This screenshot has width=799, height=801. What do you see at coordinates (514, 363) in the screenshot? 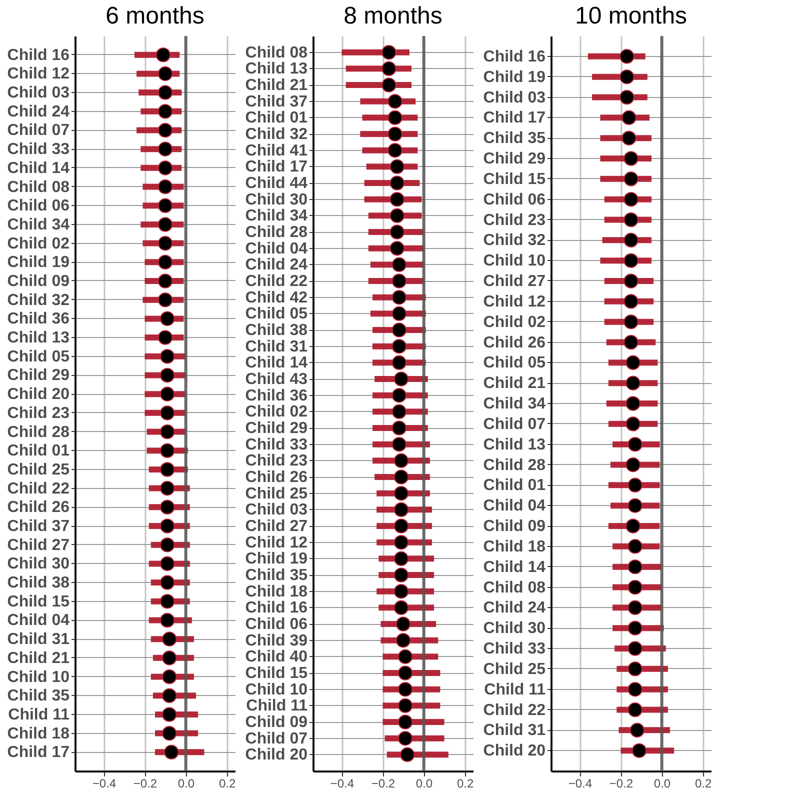
I see `y-tick-label: Child 05` at bounding box center [514, 363].